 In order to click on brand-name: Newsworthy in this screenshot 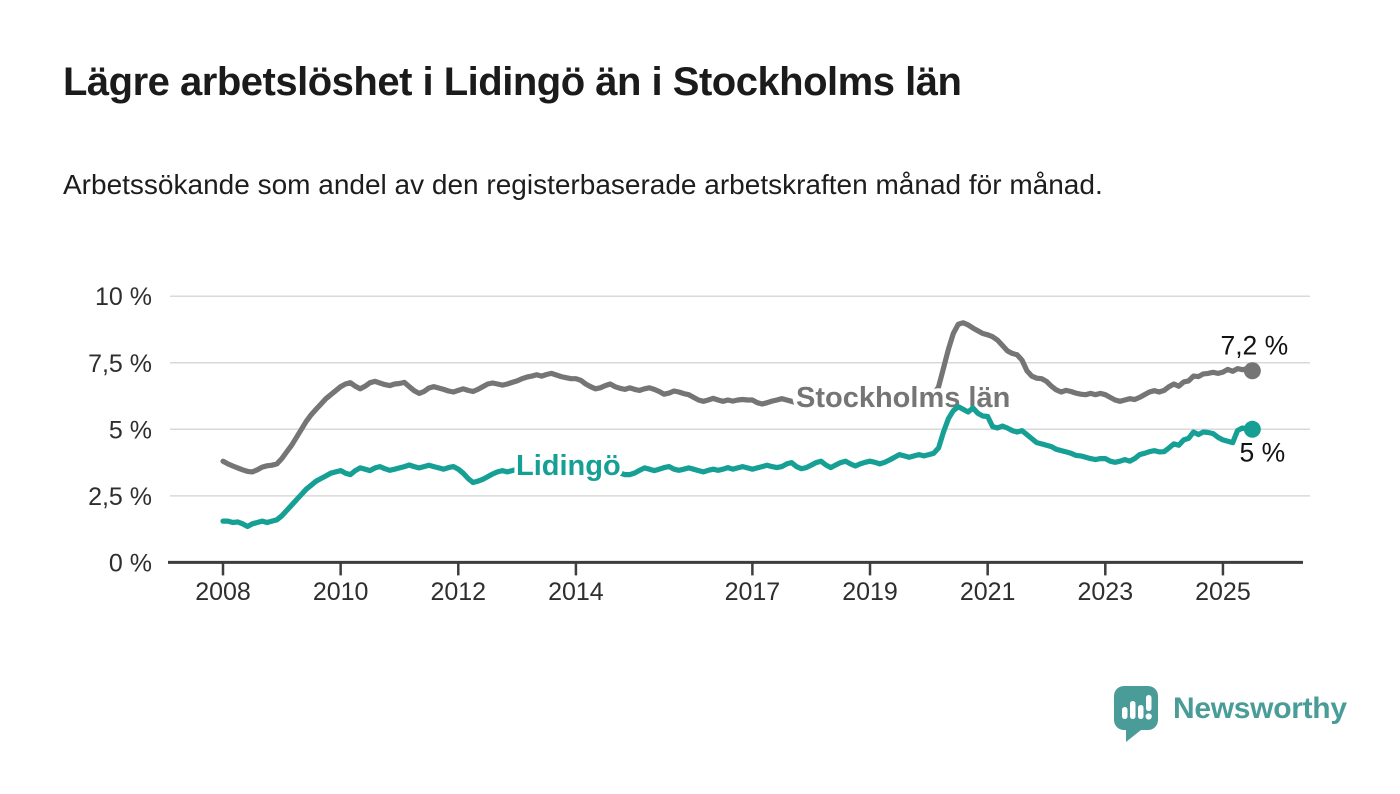, I will do `click(1260, 708)`.